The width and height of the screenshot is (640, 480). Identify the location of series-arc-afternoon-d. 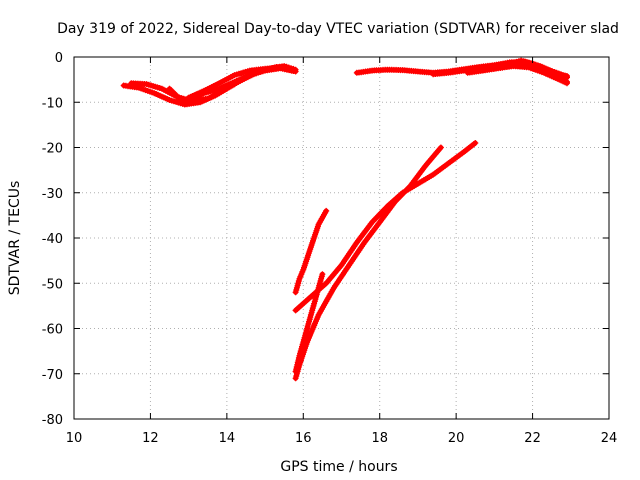
(530, 68).